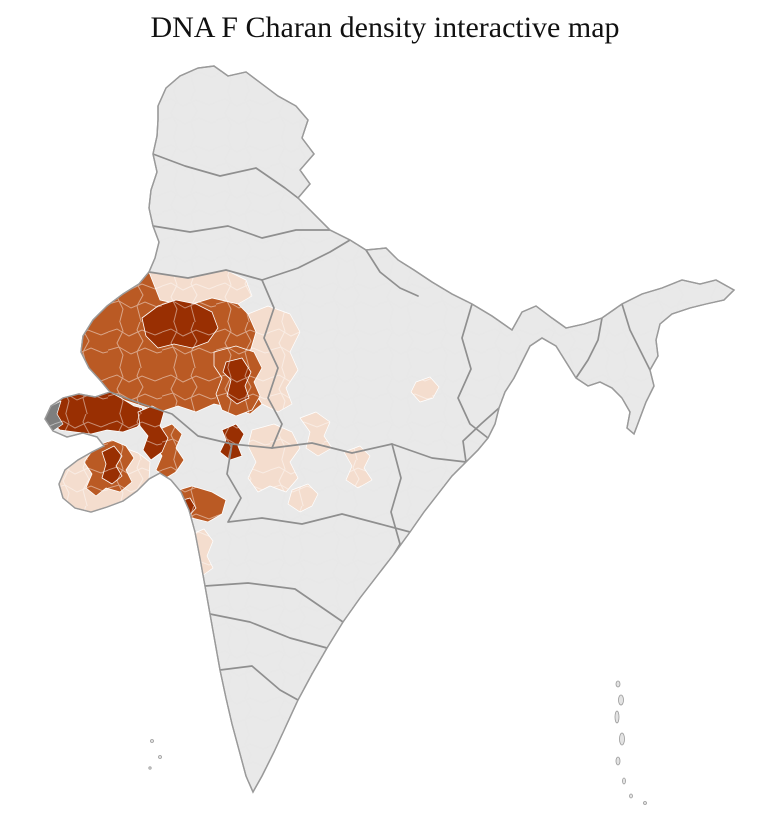  I want to click on page-title: DNA F Charan density interactive map, so click(385, 27).